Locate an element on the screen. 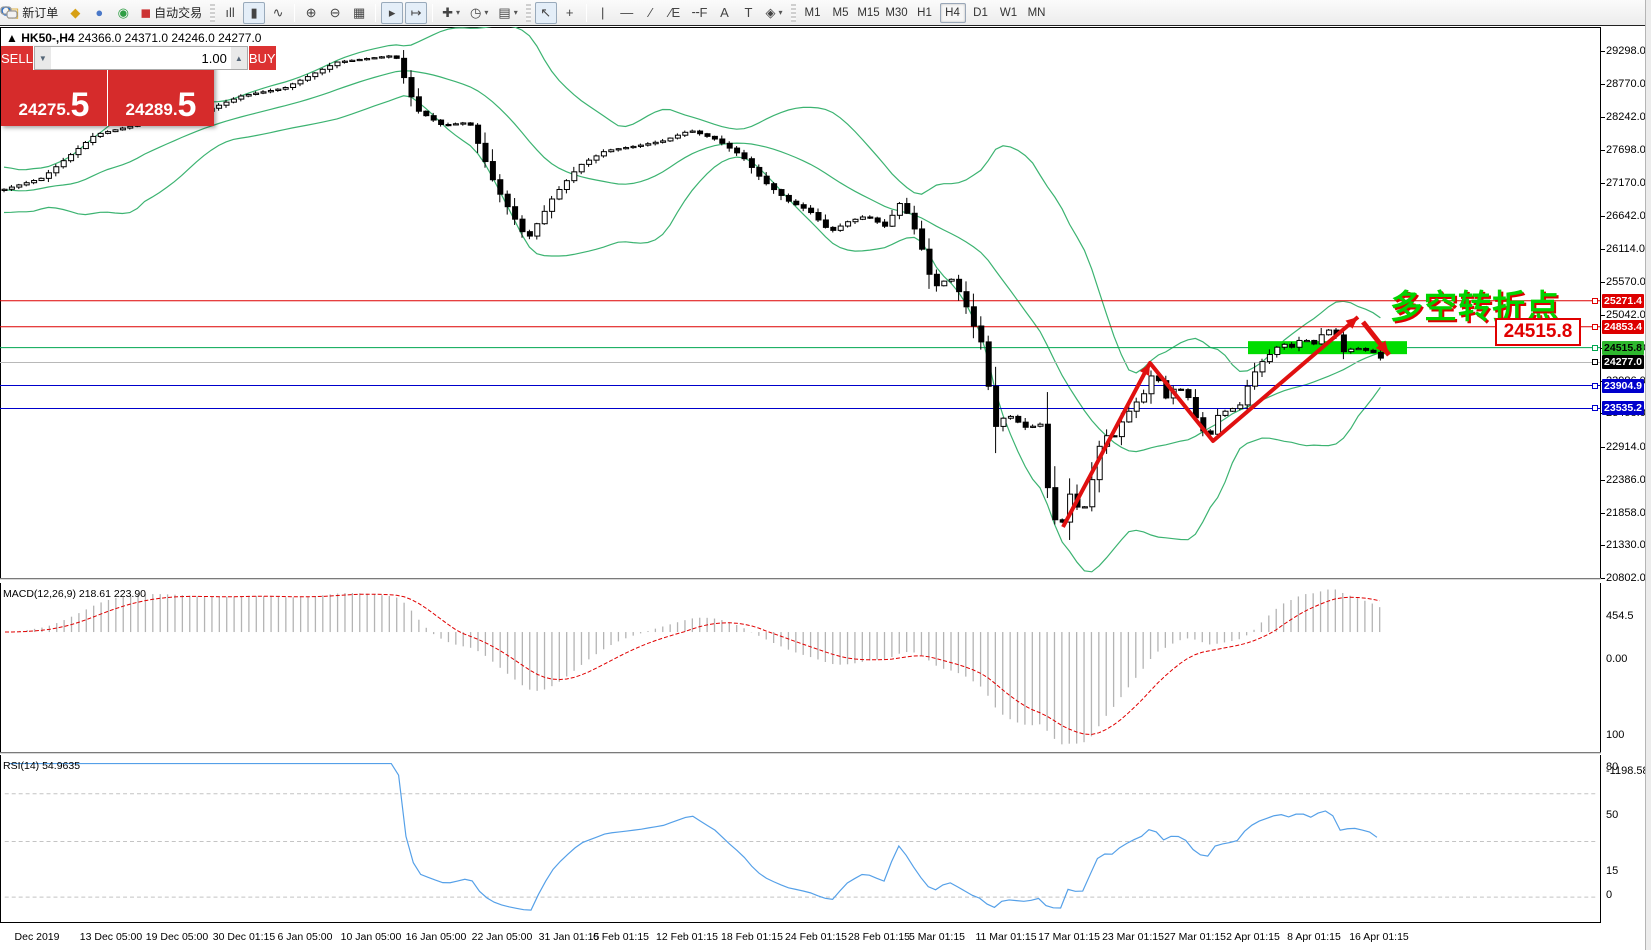  sell-price-display: 24275 . 5 is located at coordinates (54, 98).